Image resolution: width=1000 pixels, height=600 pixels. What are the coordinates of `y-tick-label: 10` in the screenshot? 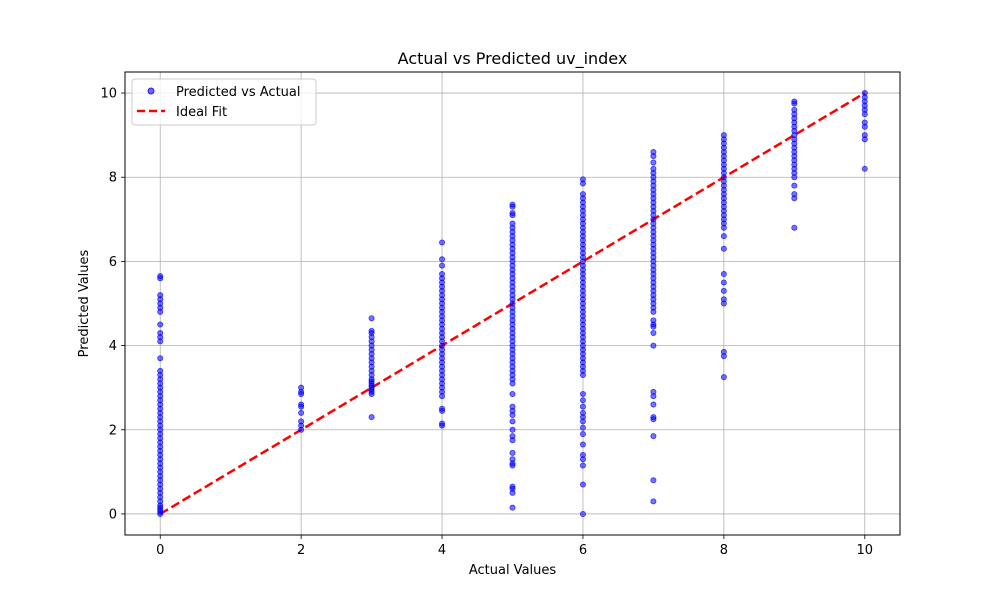 It's located at (108, 94).